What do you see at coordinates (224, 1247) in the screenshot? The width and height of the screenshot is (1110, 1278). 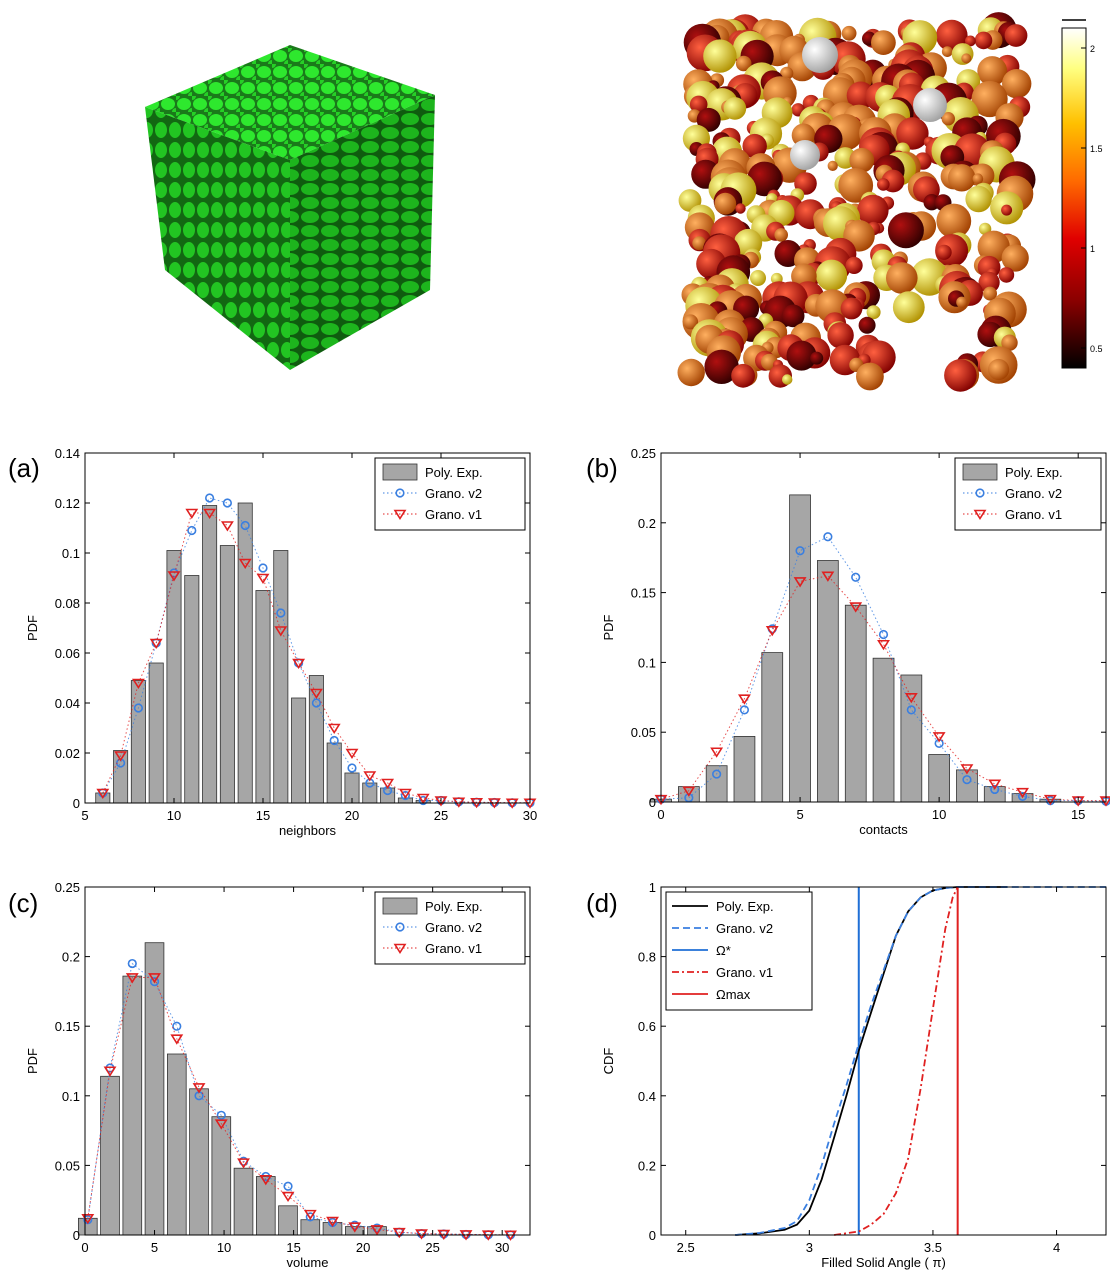 I see `x-tick-label: 10` at bounding box center [224, 1247].